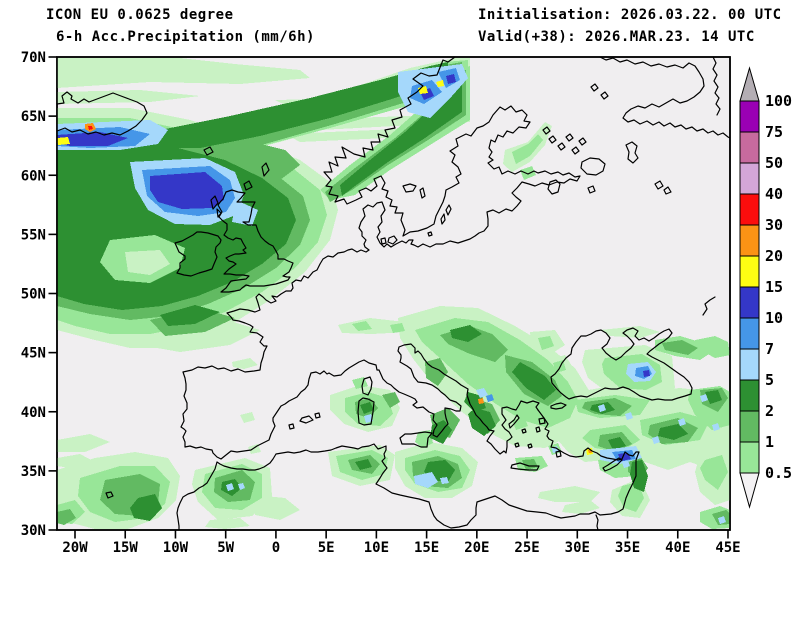 The height and width of the screenshot is (618, 800). Describe the element at coordinates (727, 548) in the screenshot. I see `lon-label: 45E` at that location.